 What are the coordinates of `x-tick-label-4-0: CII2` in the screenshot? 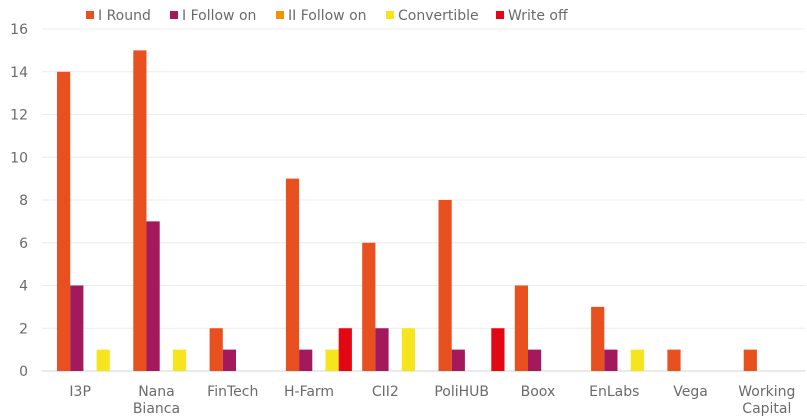 It's located at (385, 392).